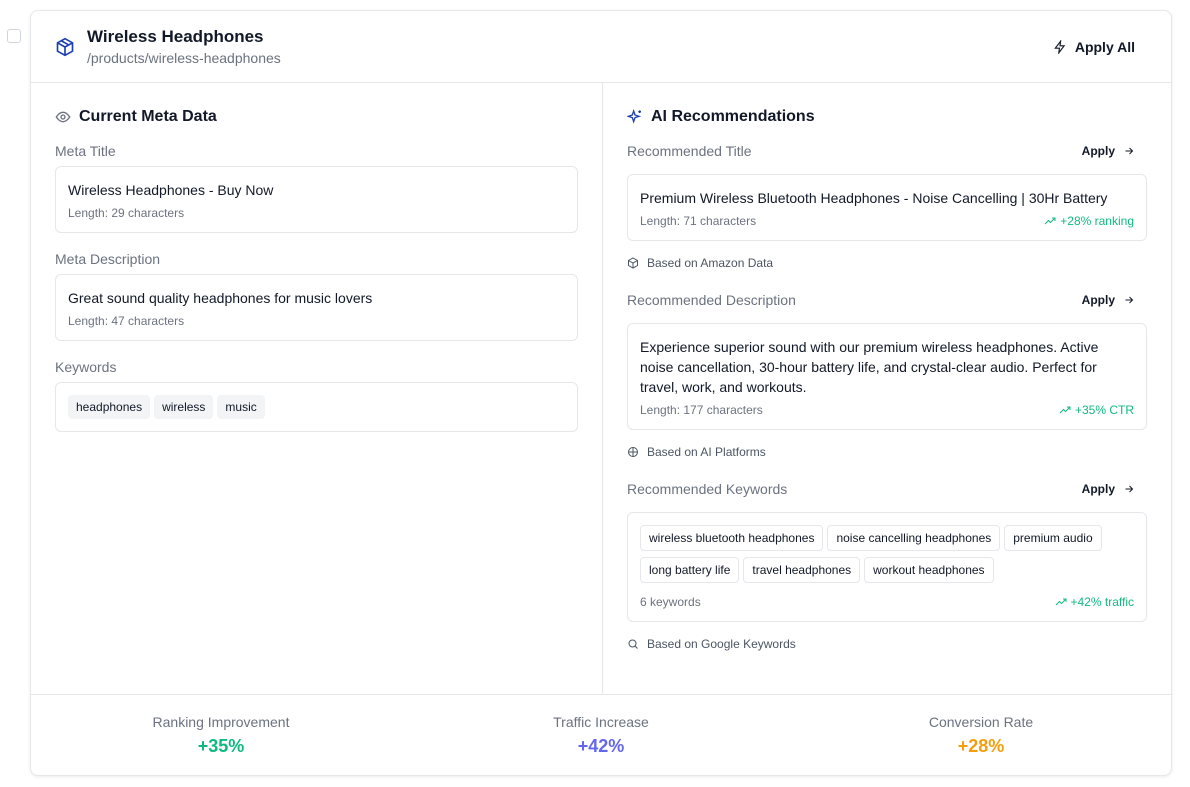 This screenshot has width=1190, height=787. What do you see at coordinates (14, 36) in the screenshot?
I see `select-checkbox` at bounding box center [14, 36].